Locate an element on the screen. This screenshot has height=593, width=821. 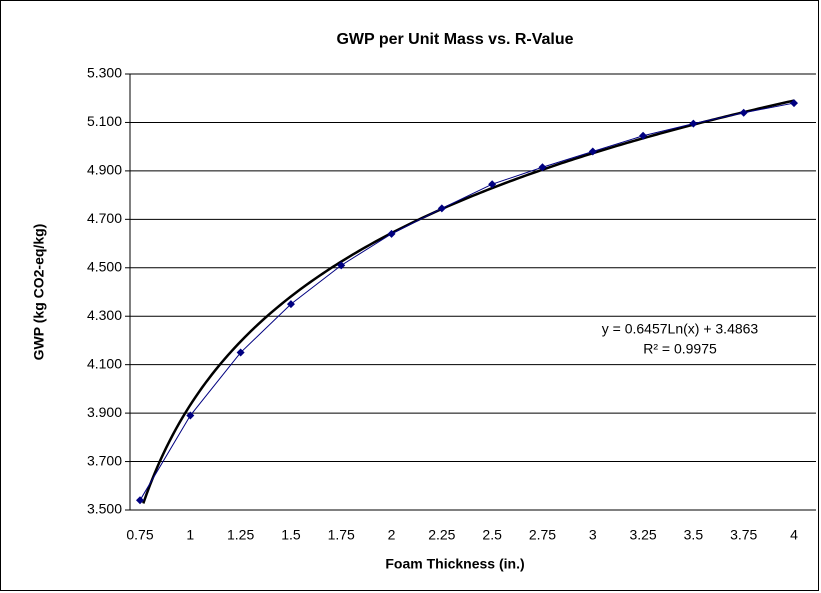
trendline-r-squared: R² = 0.9975 is located at coordinates (680, 349).